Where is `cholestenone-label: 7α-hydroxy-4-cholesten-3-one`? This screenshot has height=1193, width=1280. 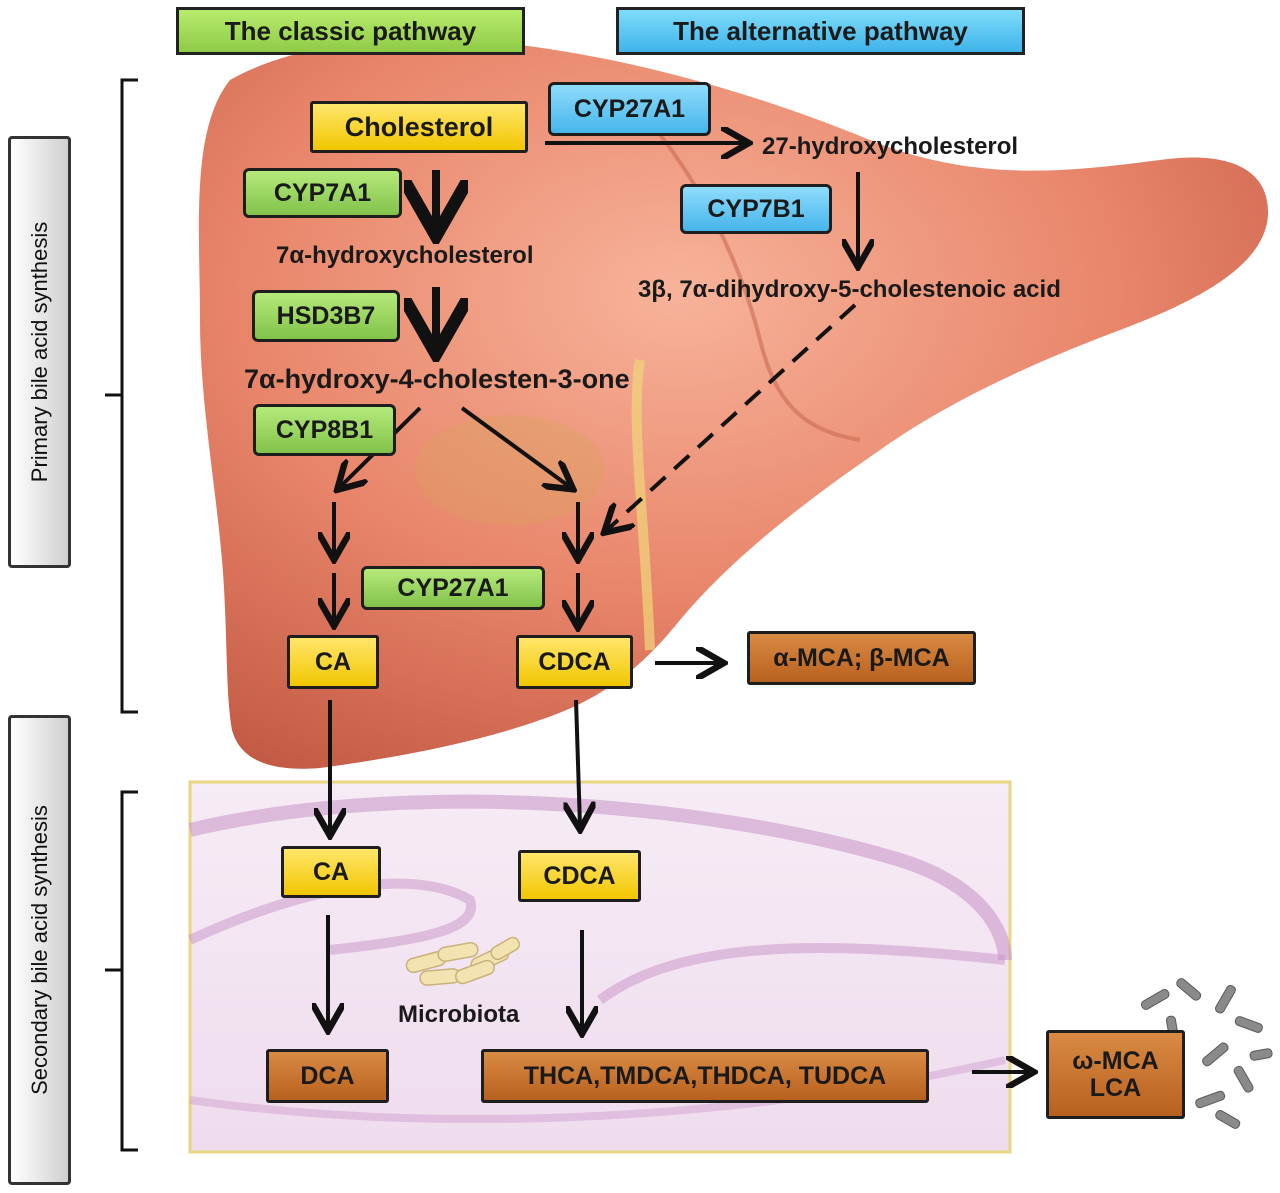
cholestenone-label: 7α-hydroxy-4-cholesten-3-one is located at coordinates (437, 379).